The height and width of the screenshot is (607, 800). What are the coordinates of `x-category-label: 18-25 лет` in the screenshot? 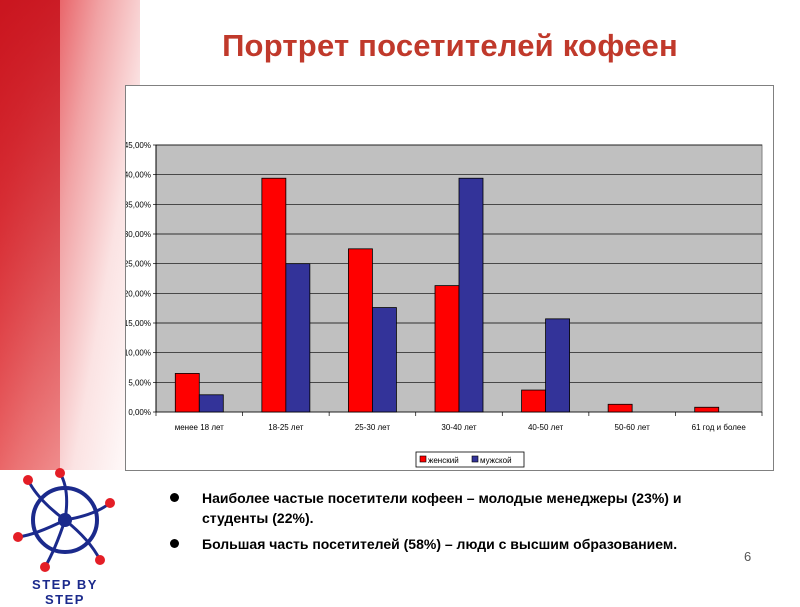 It's located at (286, 427).